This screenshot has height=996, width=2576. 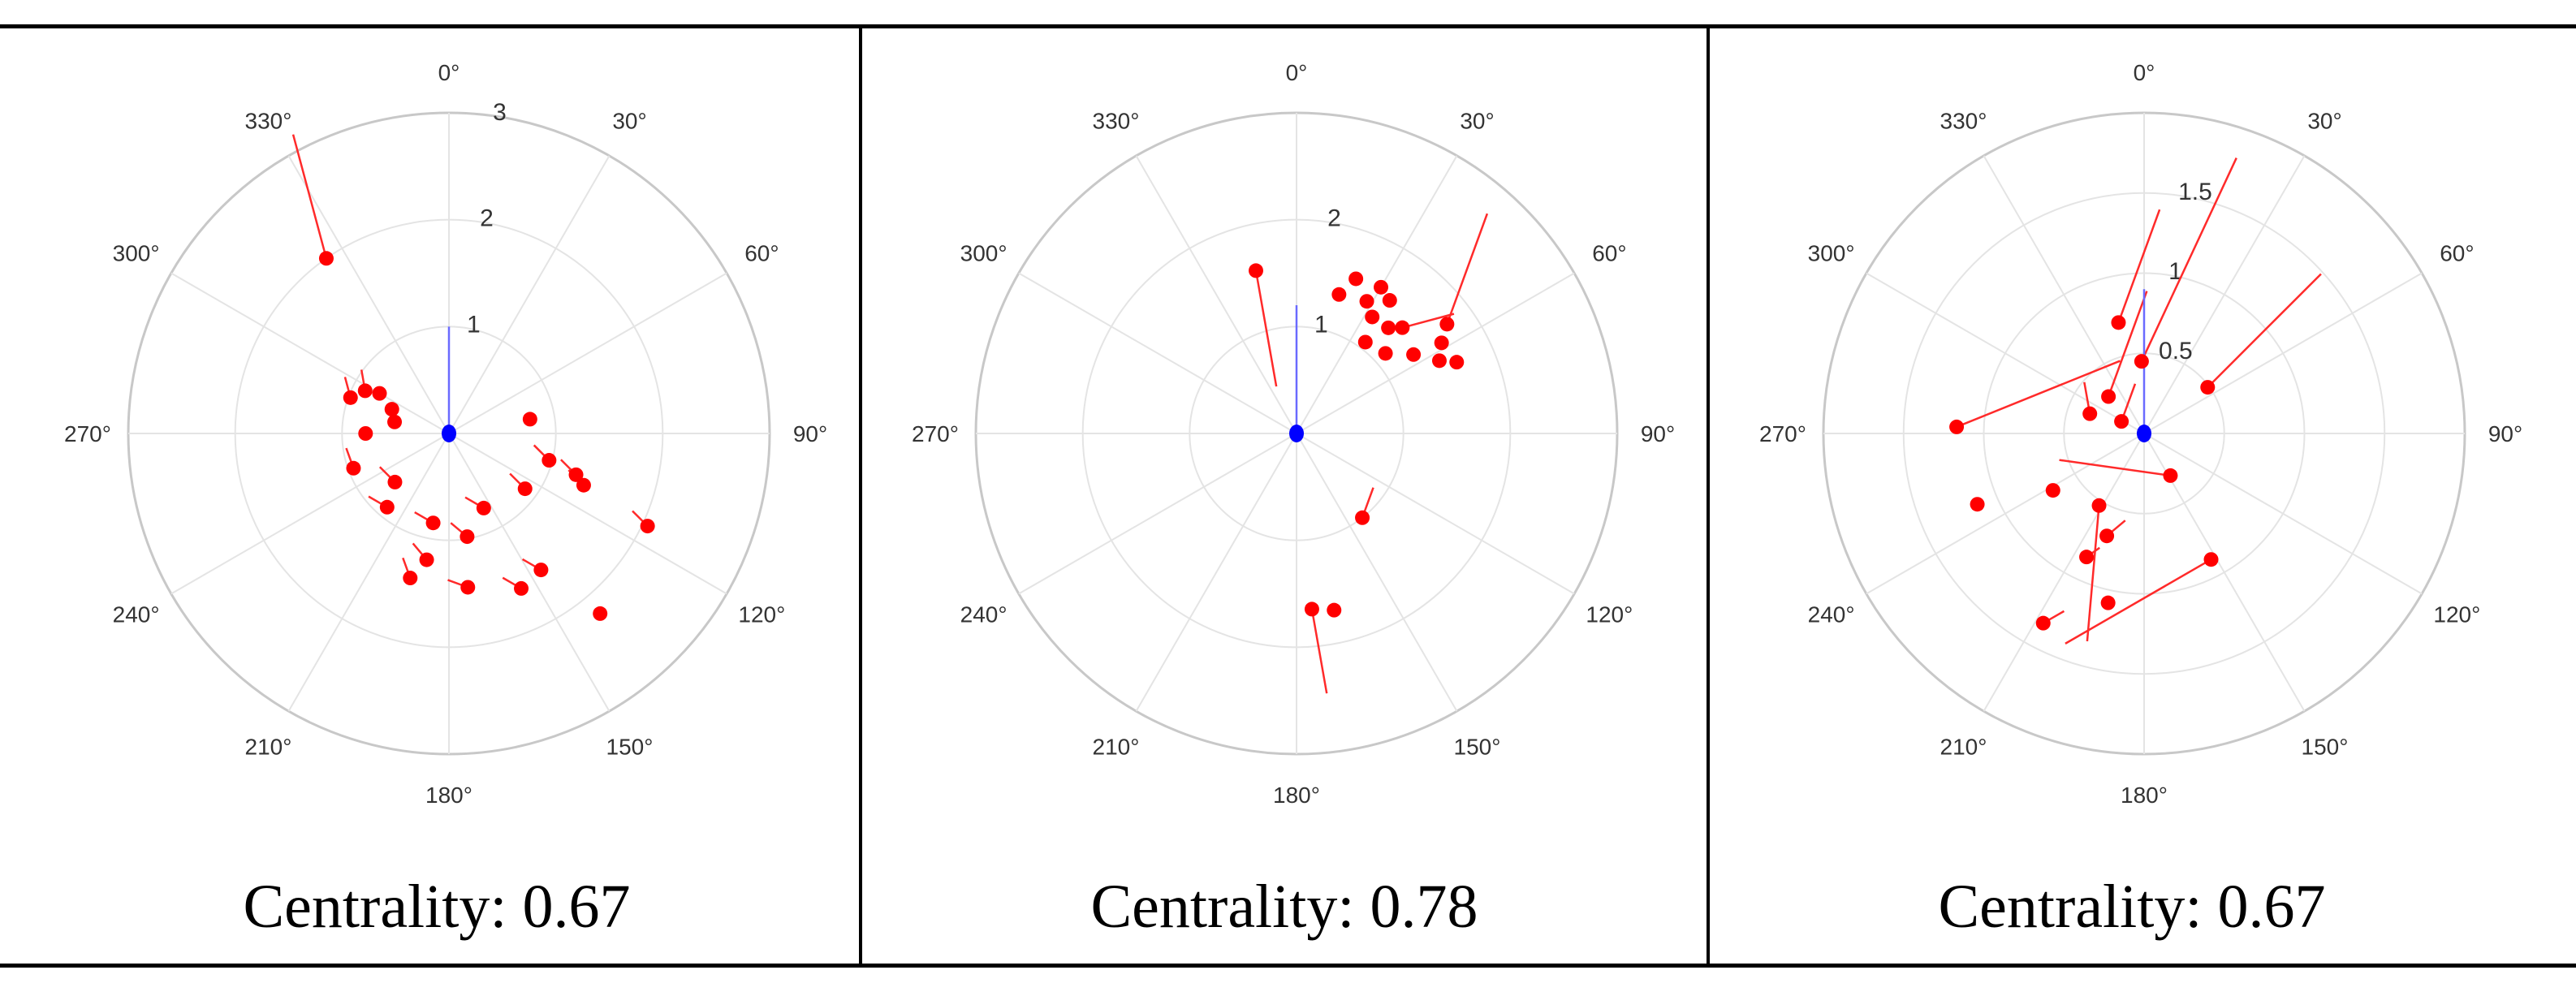 I want to click on angle-tick-label: 30°, so click(x=1477, y=121).